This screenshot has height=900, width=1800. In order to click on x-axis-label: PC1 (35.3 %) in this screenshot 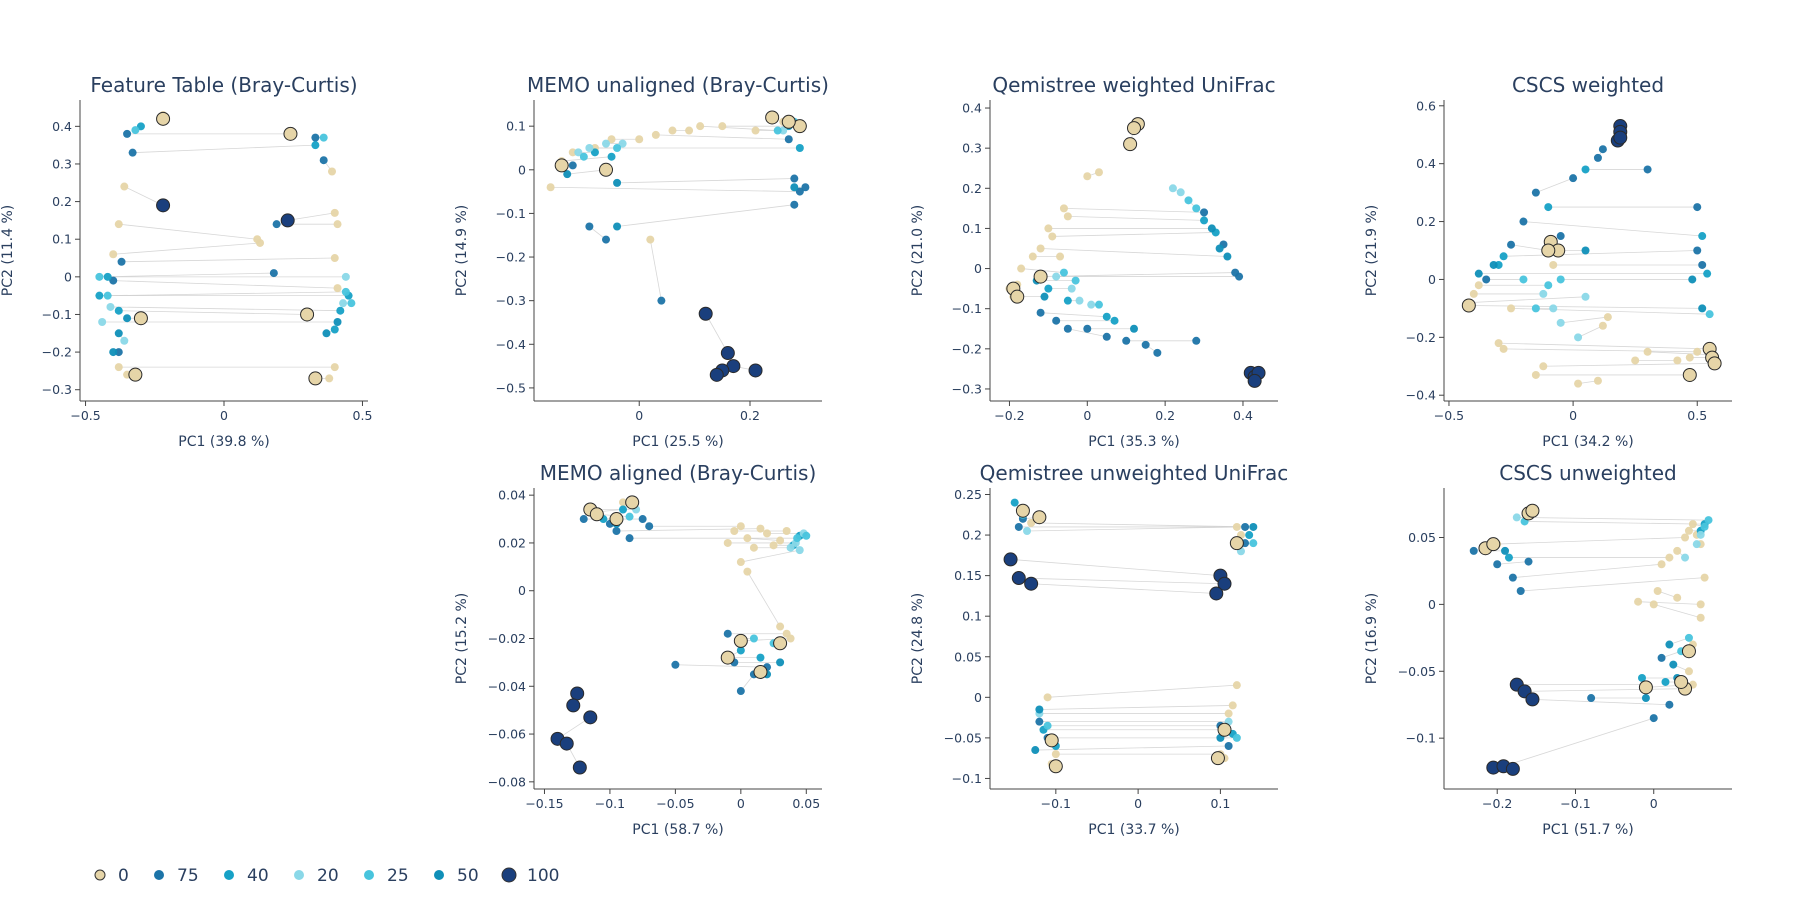, I will do `click(1133, 442)`.